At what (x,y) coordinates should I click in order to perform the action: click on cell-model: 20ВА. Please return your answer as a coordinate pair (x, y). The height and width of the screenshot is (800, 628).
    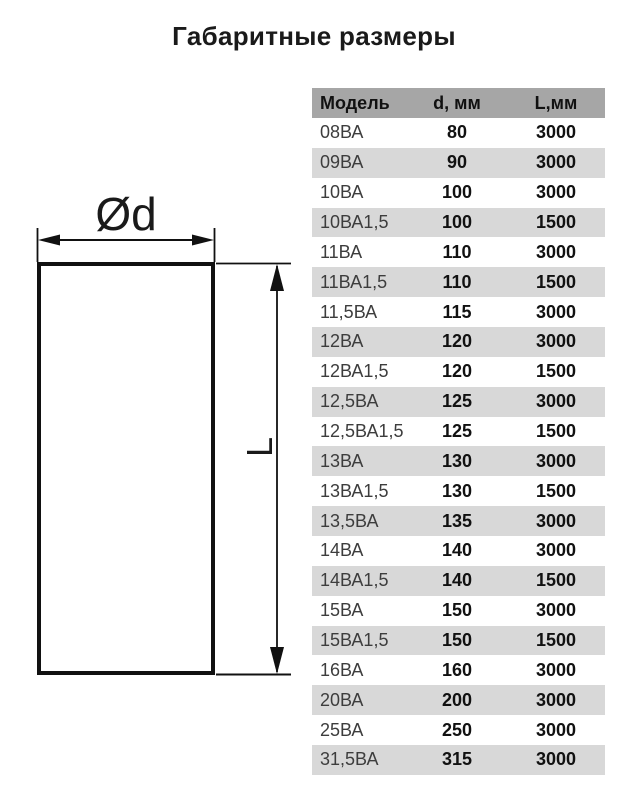
    Looking at the image, I should click on (342, 699).